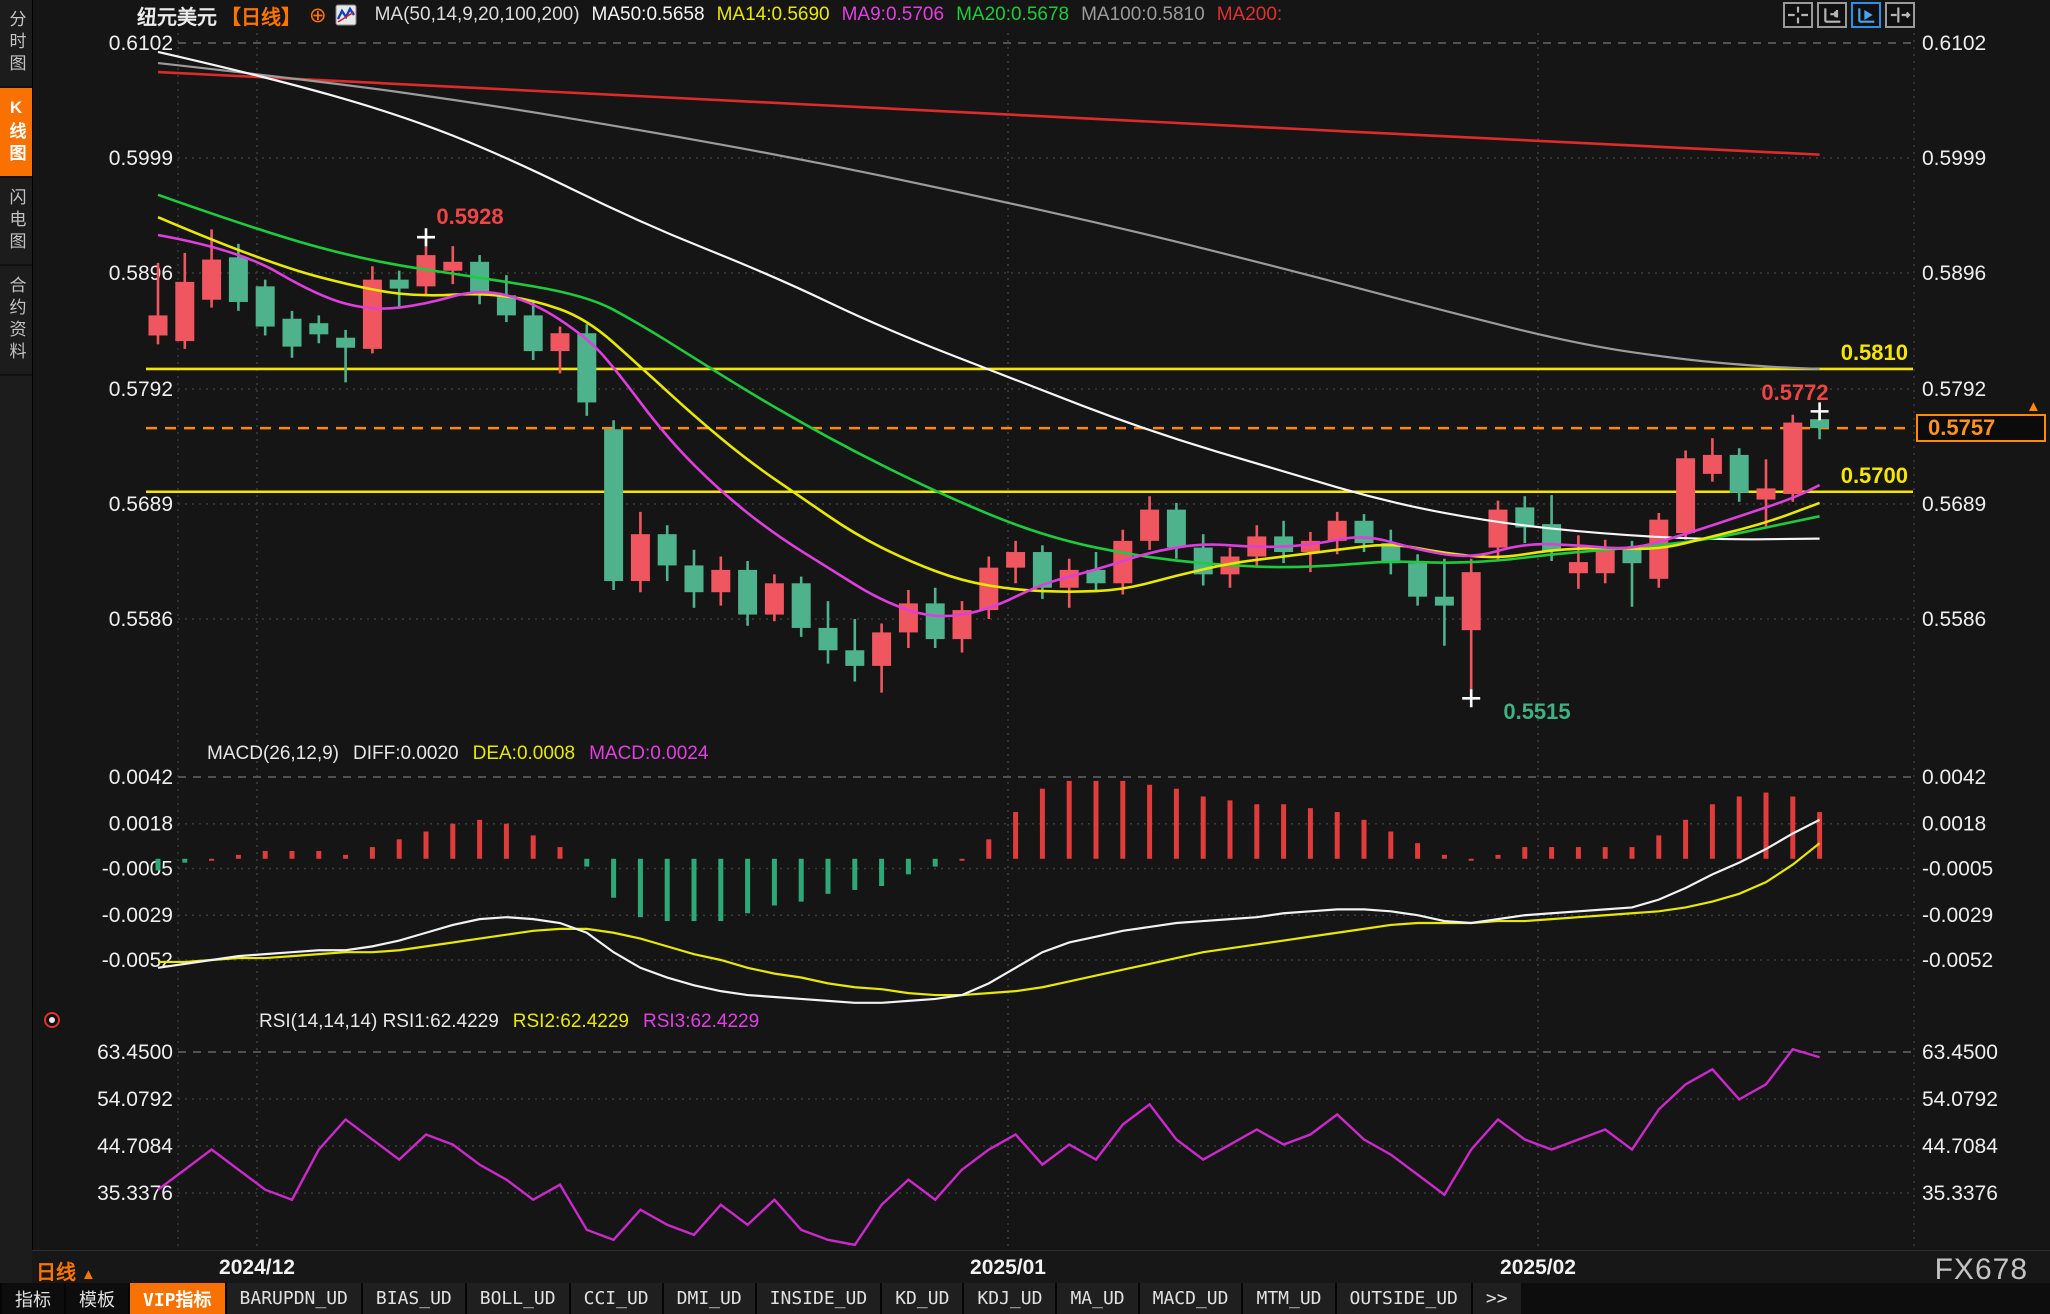 The width and height of the screenshot is (2050, 1314). I want to click on bottom-tab-11: MA_UD, so click(1096, 1298).